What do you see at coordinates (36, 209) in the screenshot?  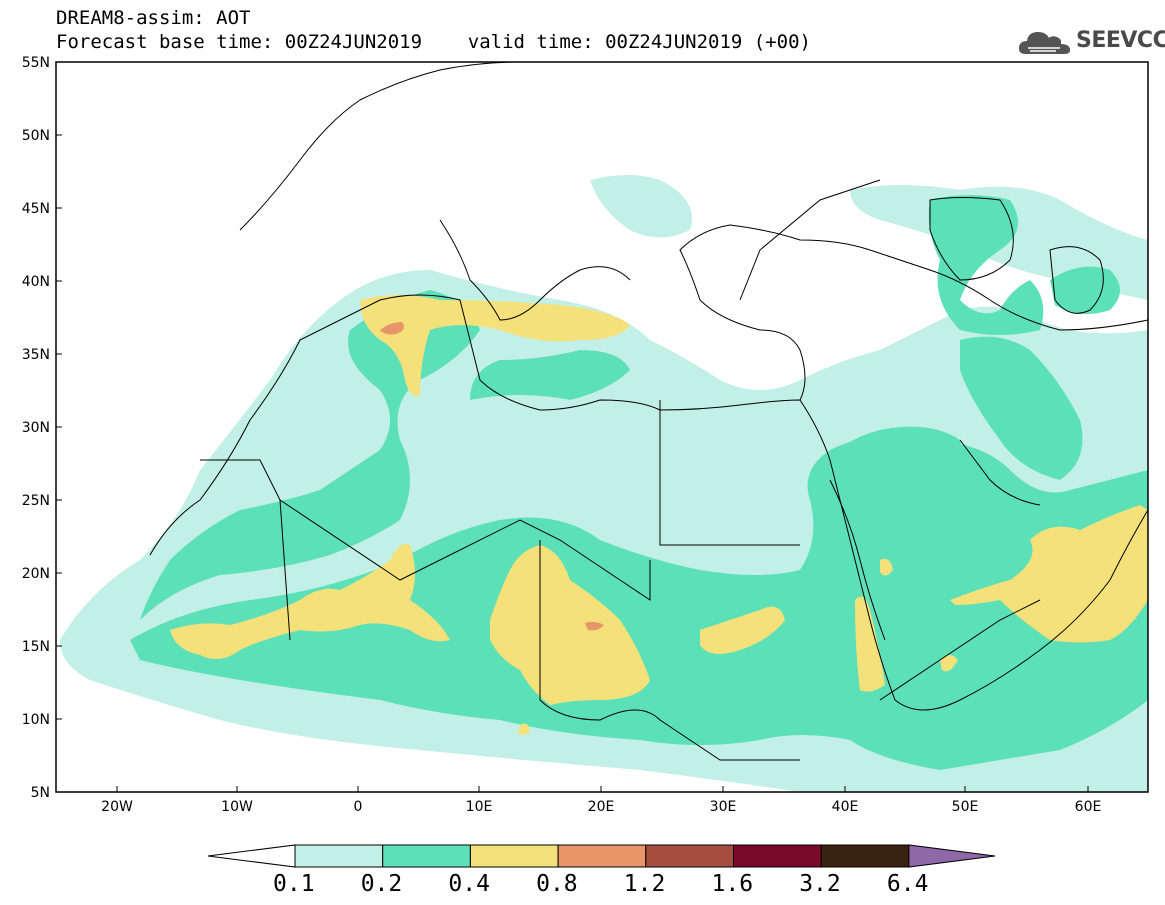 I see `lat-tick-label: 45N` at bounding box center [36, 209].